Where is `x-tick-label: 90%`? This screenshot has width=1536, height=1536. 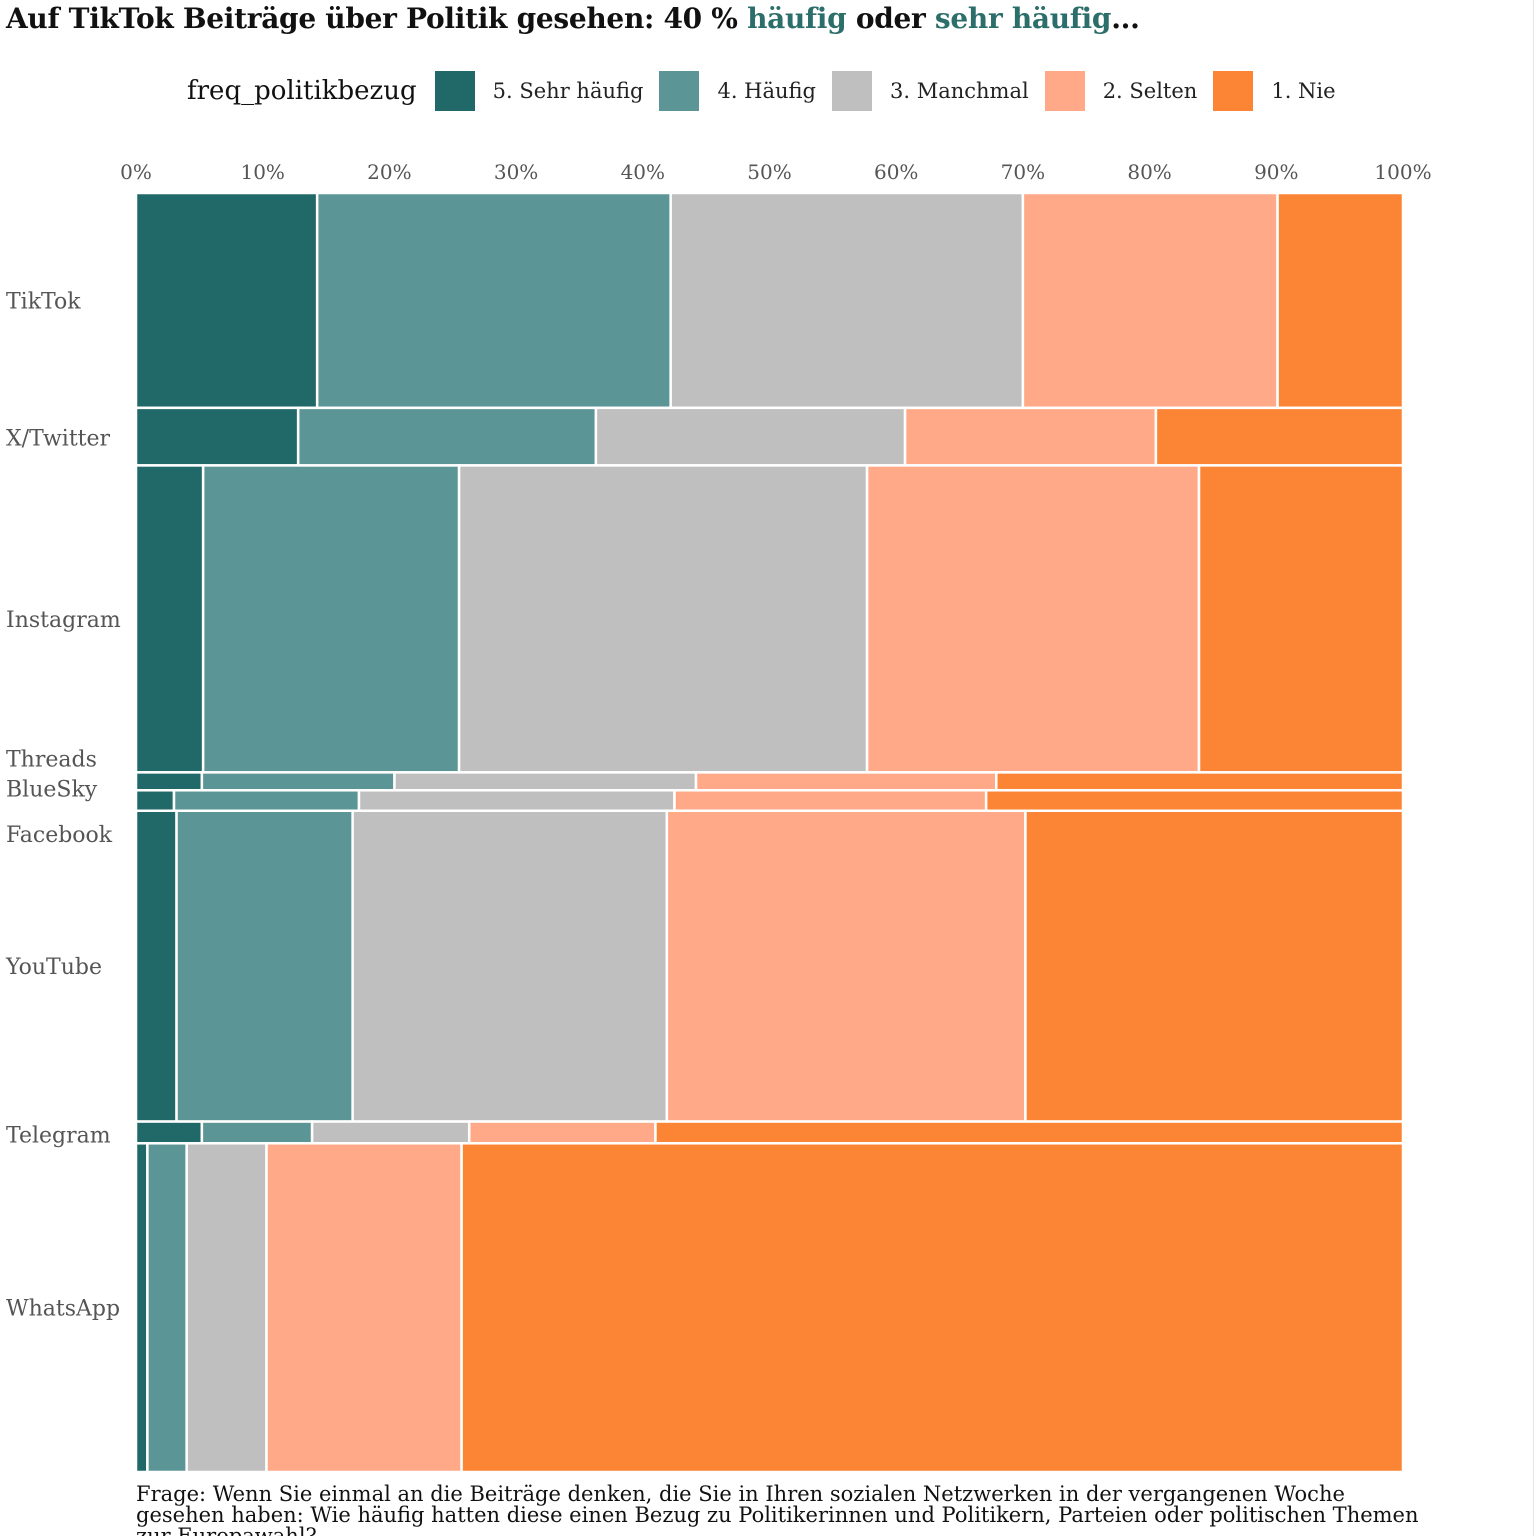 x-tick-label: 90% is located at coordinates (1276, 172).